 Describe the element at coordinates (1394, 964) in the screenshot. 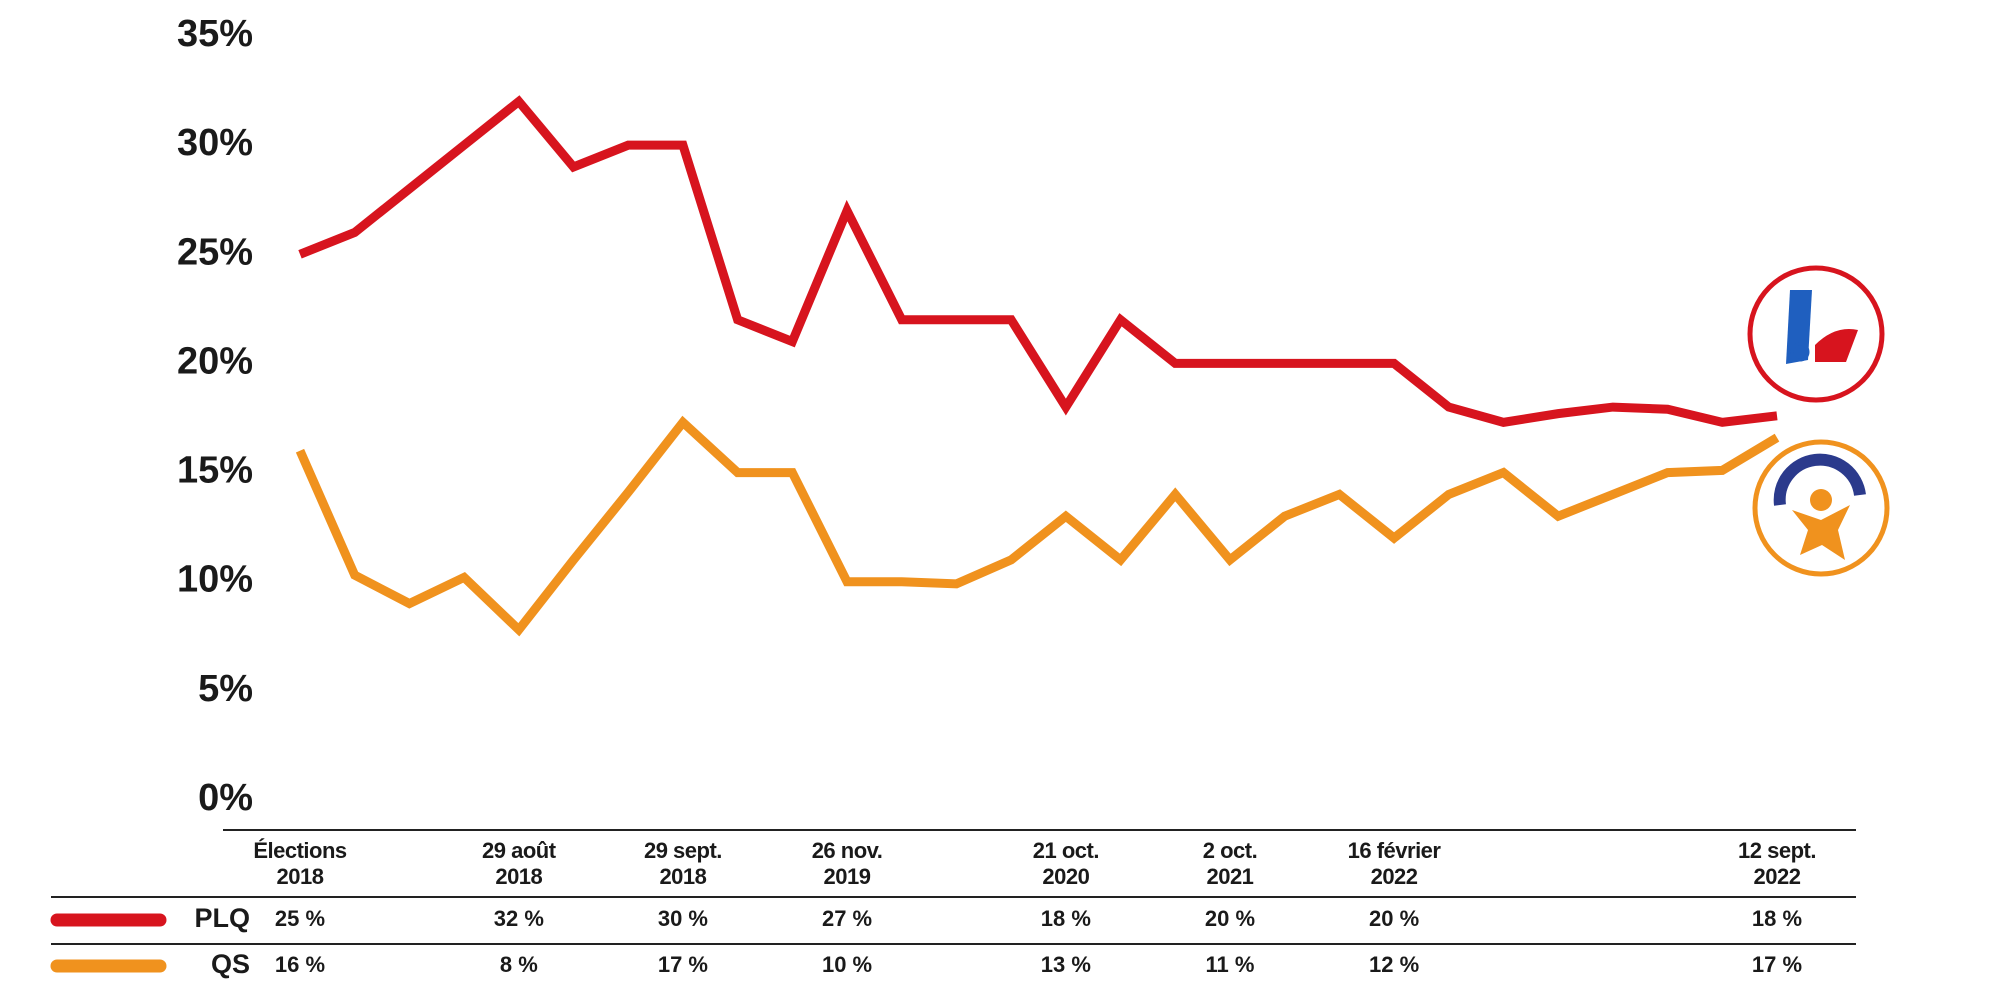

I see `value-label: 12 %` at that location.